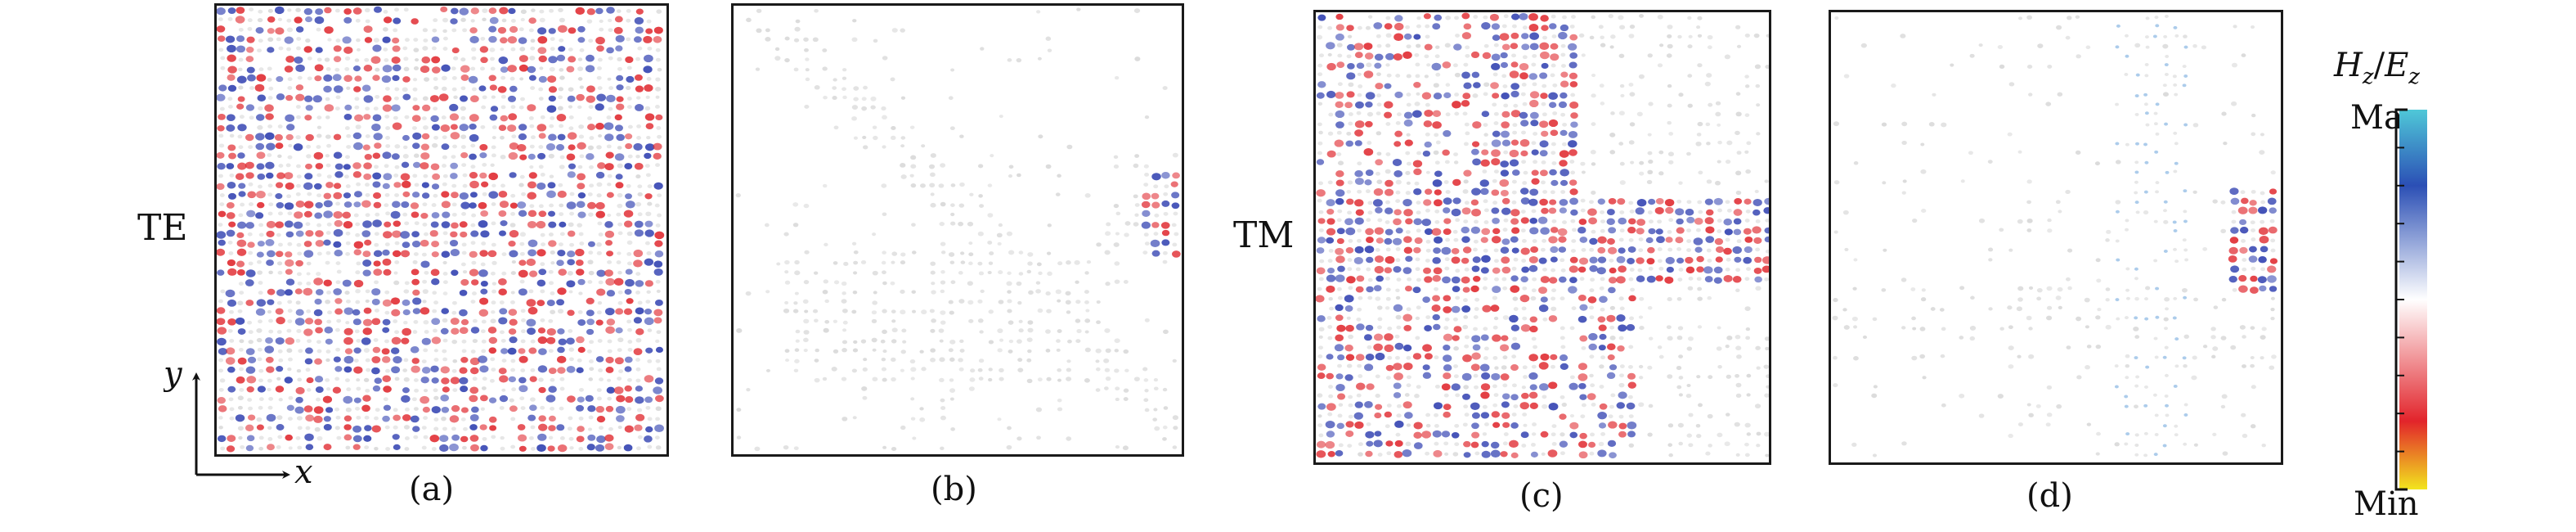 This screenshot has height=532, width=2576. Describe the element at coordinates (2377, 68) in the screenshot. I see `colorbar-title: Hz/Ez` at that location.